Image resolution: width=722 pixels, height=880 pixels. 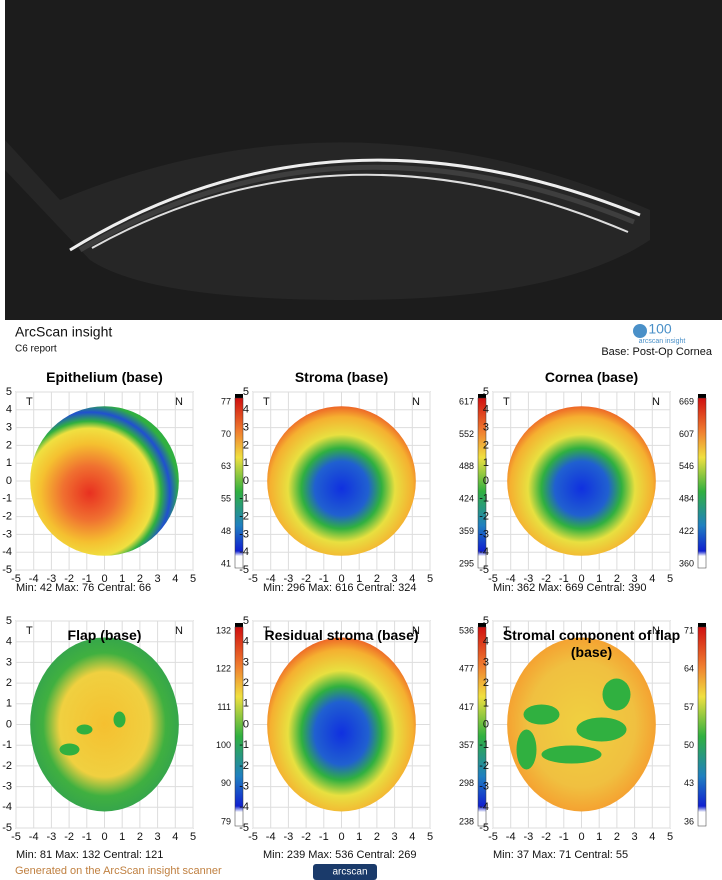 I want to click on y-tick-label: 0, so click(x=246, y=724).